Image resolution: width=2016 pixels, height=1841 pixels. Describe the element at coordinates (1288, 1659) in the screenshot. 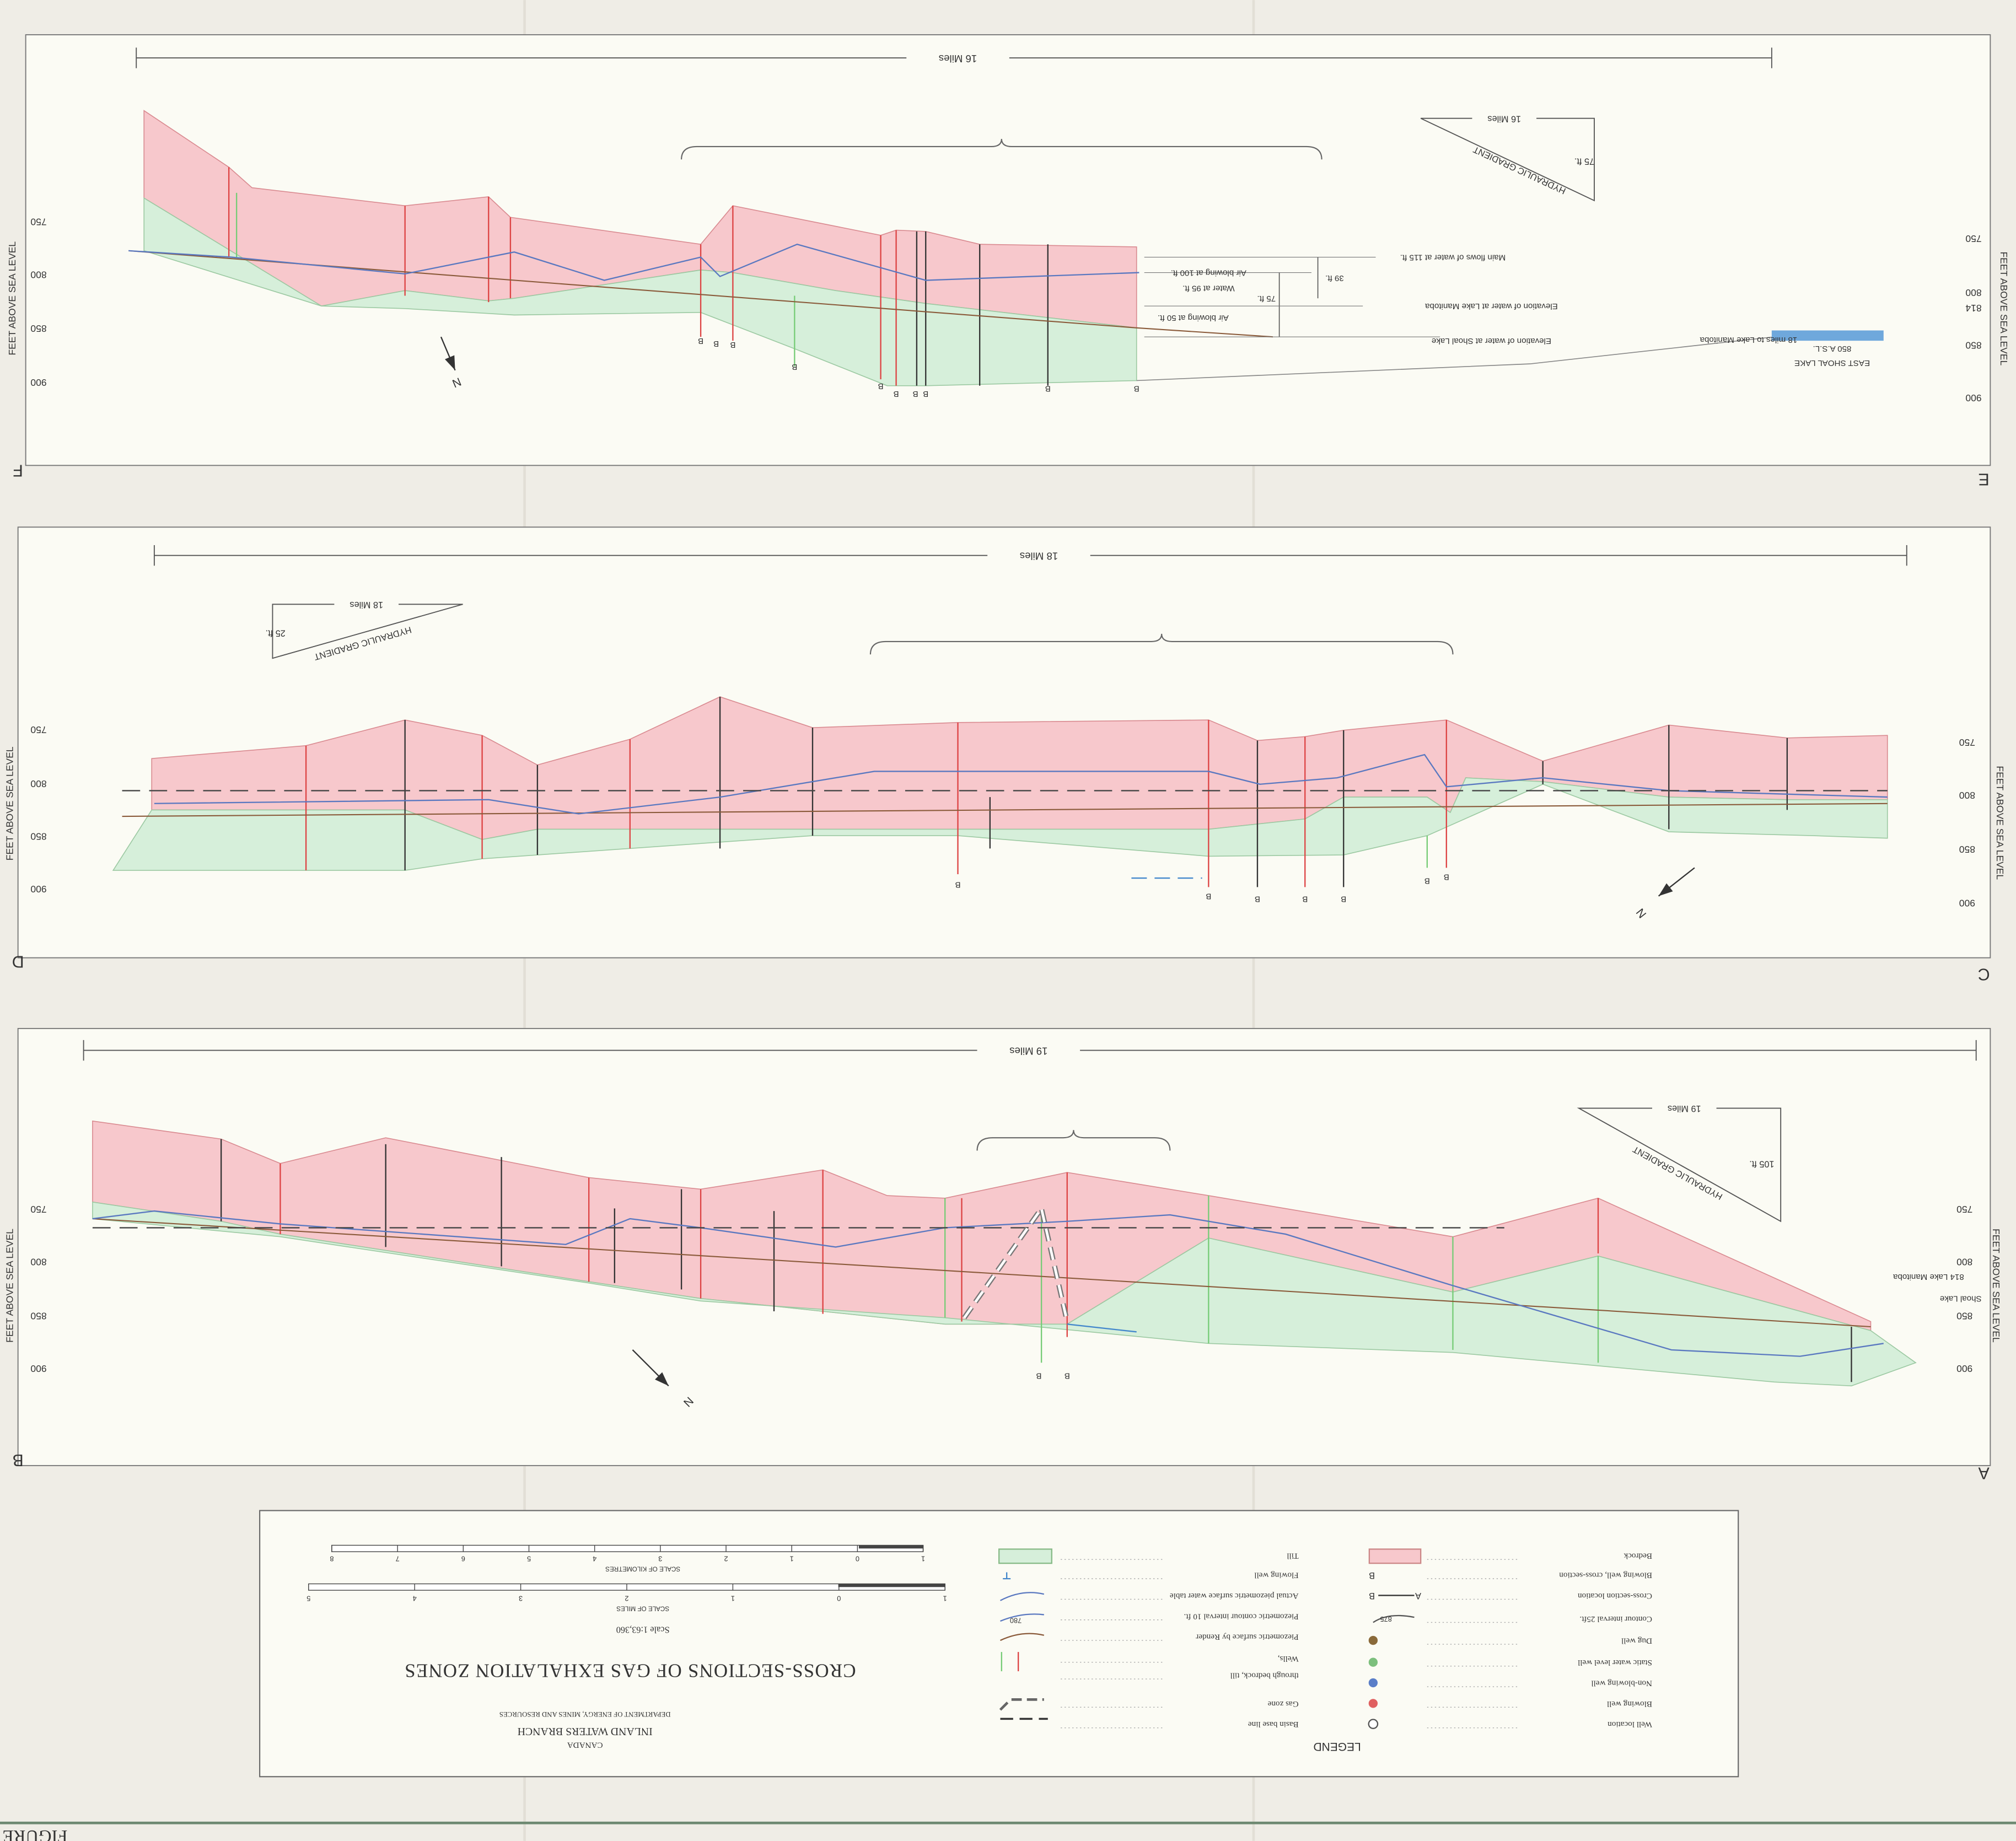

I see `legend-label: Wells,` at that location.